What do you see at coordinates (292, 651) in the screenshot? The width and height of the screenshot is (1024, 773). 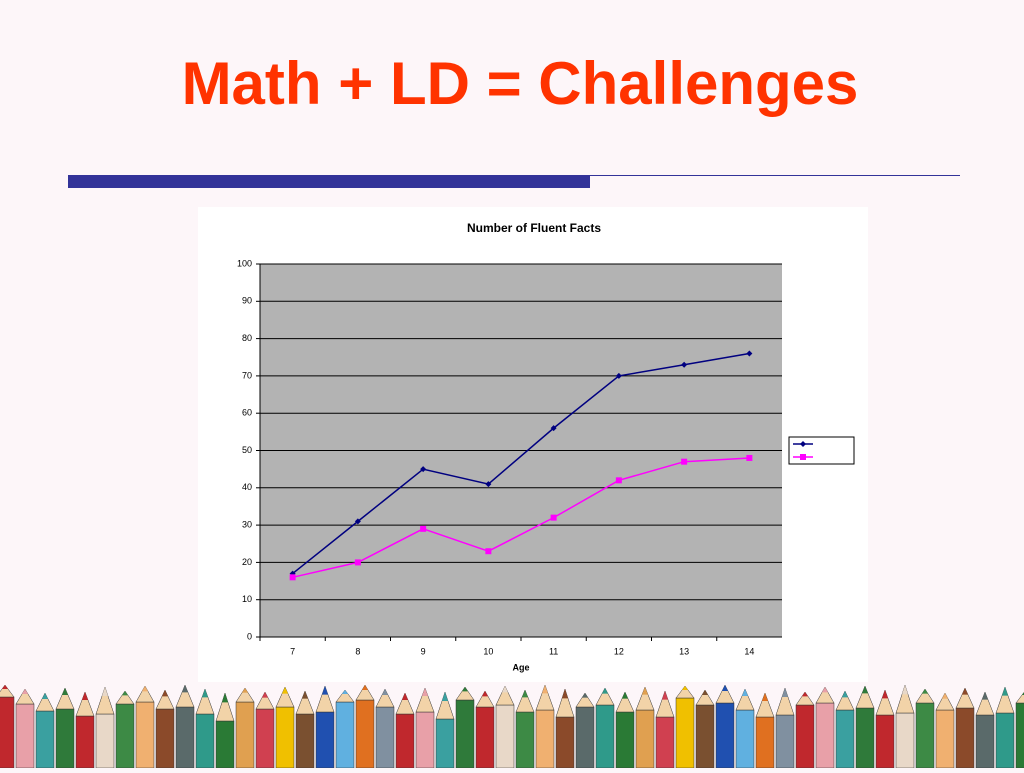 I see `x-tick-label: 7` at bounding box center [292, 651].